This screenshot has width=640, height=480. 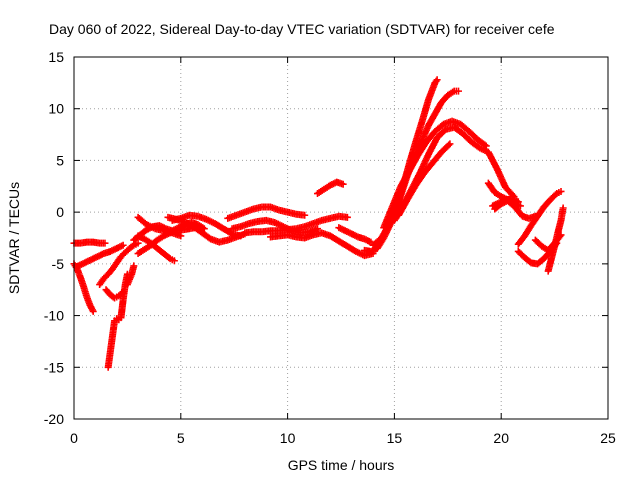 What do you see at coordinates (395, 438) in the screenshot?
I see `x-tick-label: 15` at bounding box center [395, 438].